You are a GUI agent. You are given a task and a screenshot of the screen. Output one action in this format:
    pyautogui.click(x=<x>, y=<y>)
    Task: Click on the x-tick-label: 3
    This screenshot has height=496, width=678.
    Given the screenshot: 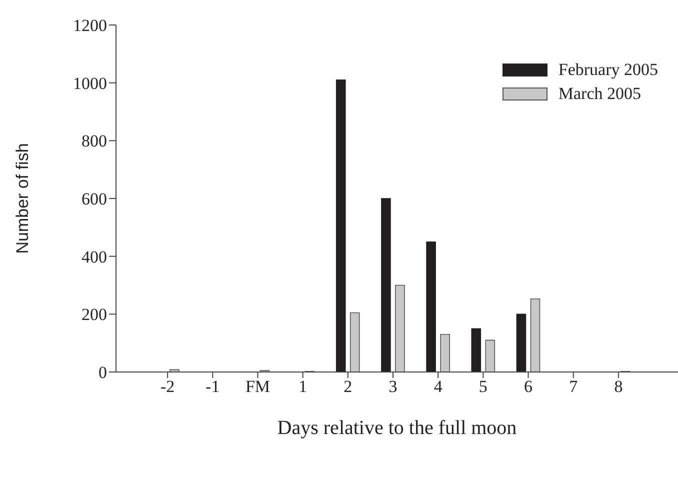 What is the action you would take?
    pyautogui.click(x=393, y=386)
    